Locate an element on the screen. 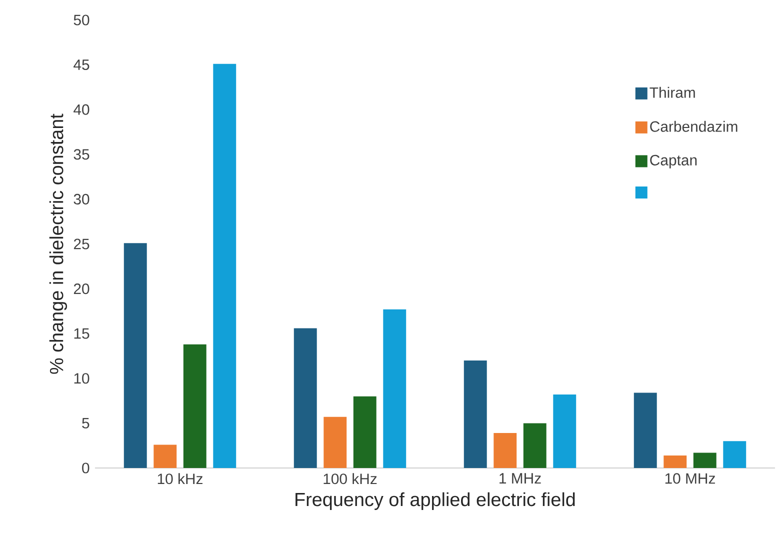 The height and width of the screenshot is (546, 783). y-tick-label: 25 is located at coordinates (82, 244).